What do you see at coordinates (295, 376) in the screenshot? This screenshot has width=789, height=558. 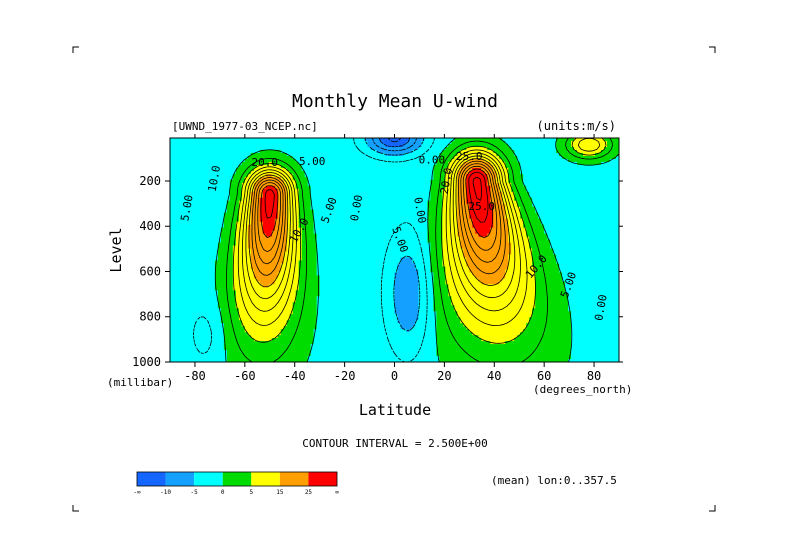 I see `x-tick-label: -40` at bounding box center [295, 376].